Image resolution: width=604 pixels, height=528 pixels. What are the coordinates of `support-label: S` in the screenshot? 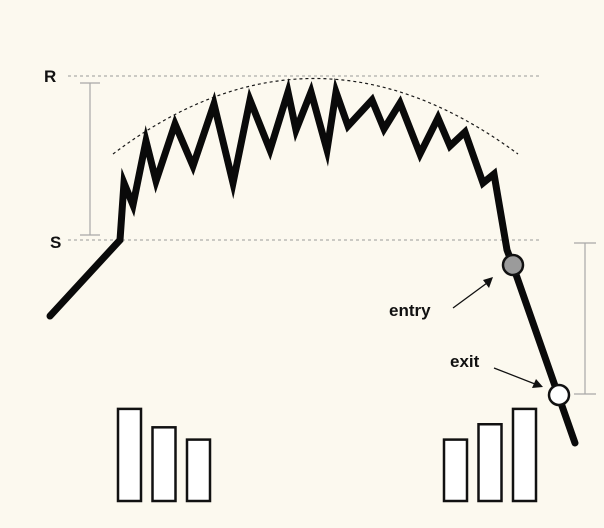 It's located at (55, 242).